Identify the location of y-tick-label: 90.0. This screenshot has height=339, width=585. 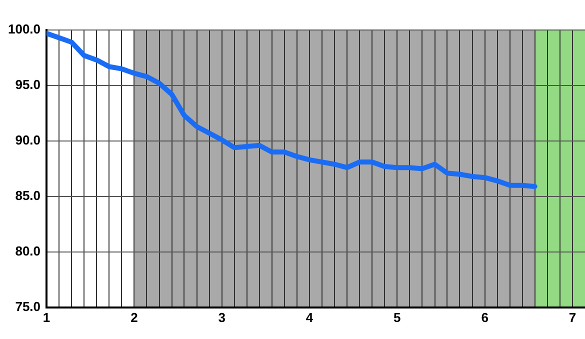
(28, 140).